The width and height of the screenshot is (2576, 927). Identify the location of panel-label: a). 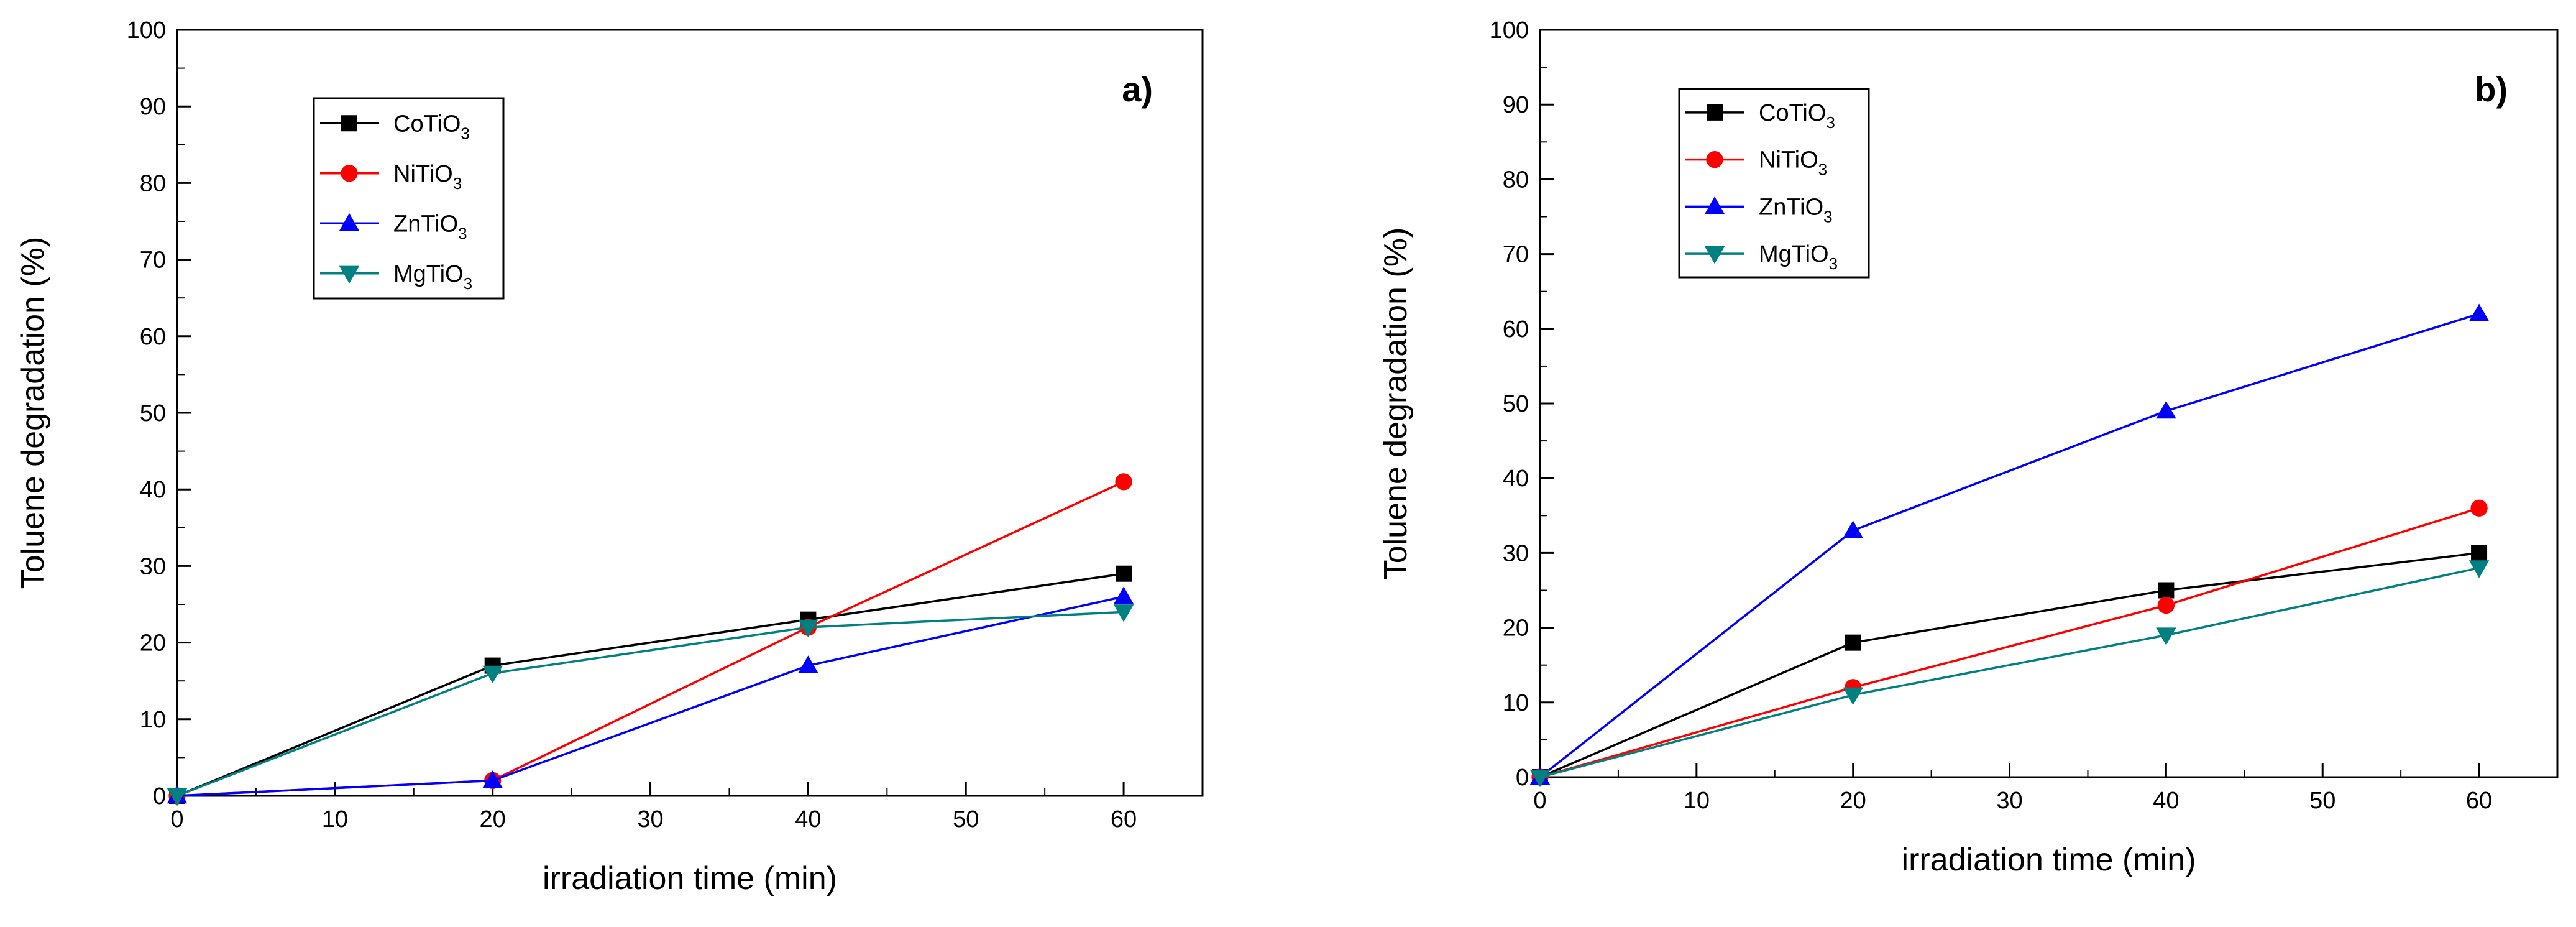
(1137, 90).